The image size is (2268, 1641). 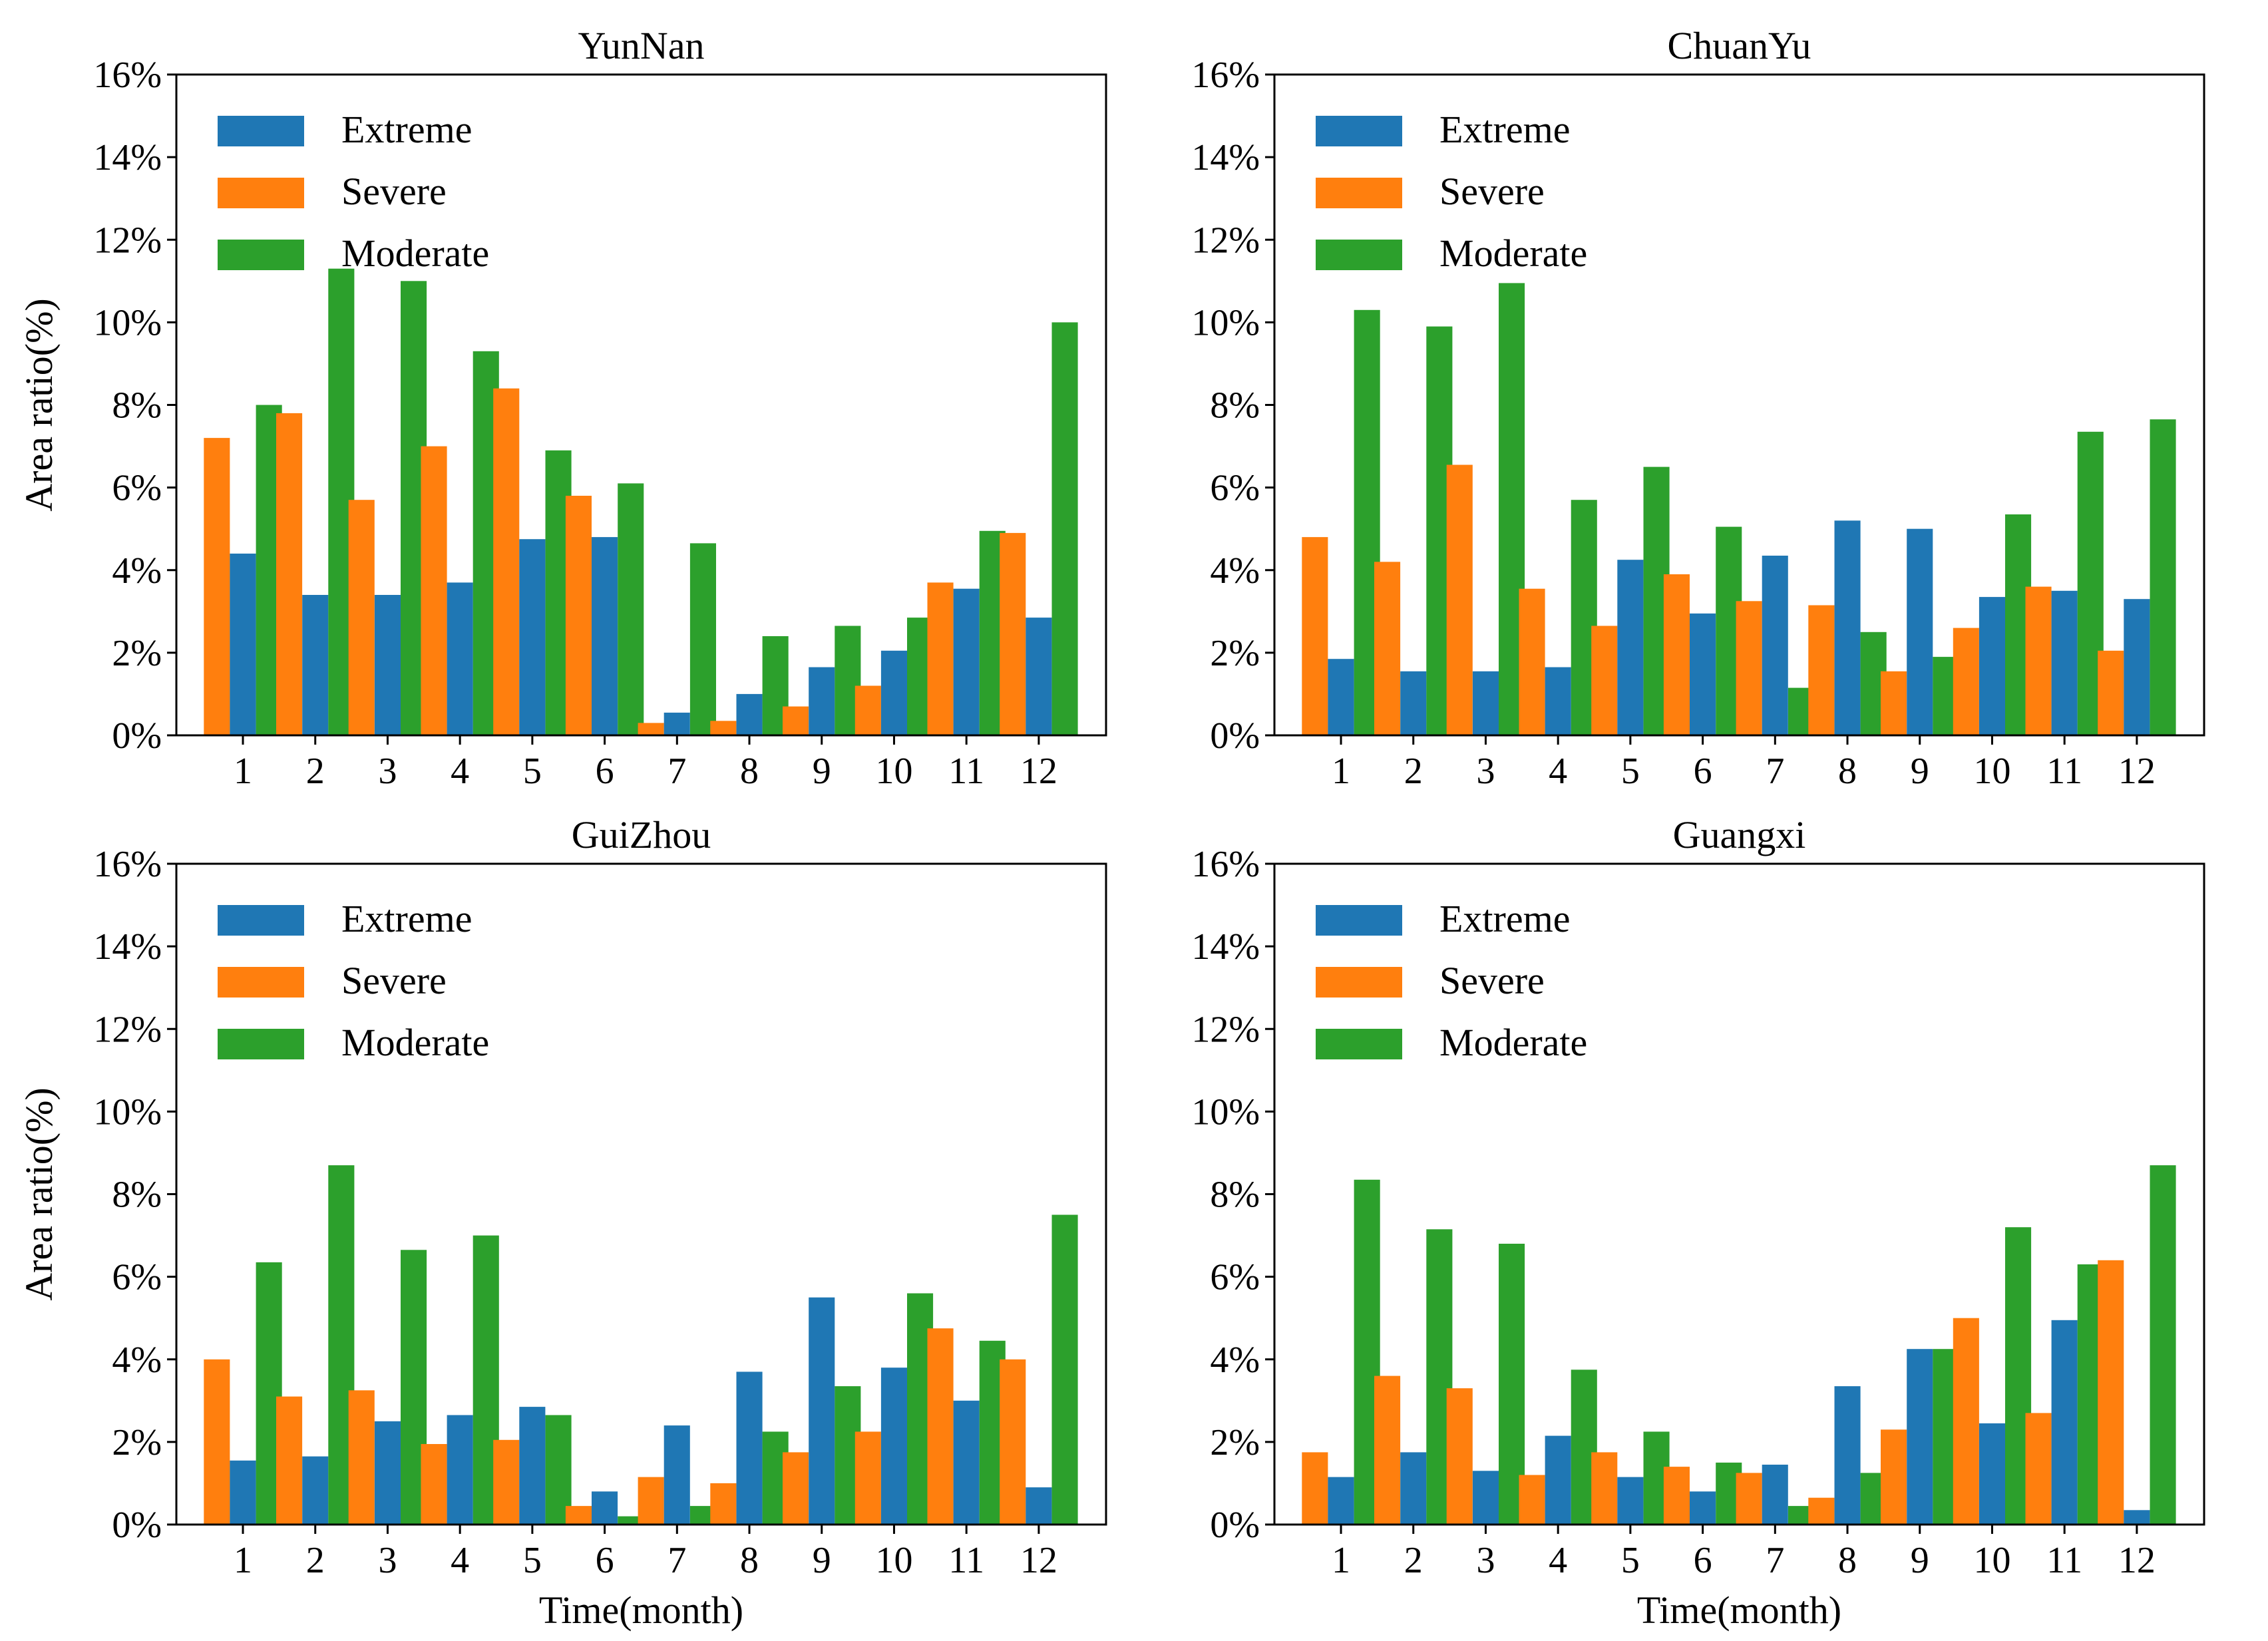 What do you see at coordinates (1847, 772) in the screenshot?
I see `x-tick-label: 8` at bounding box center [1847, 772].